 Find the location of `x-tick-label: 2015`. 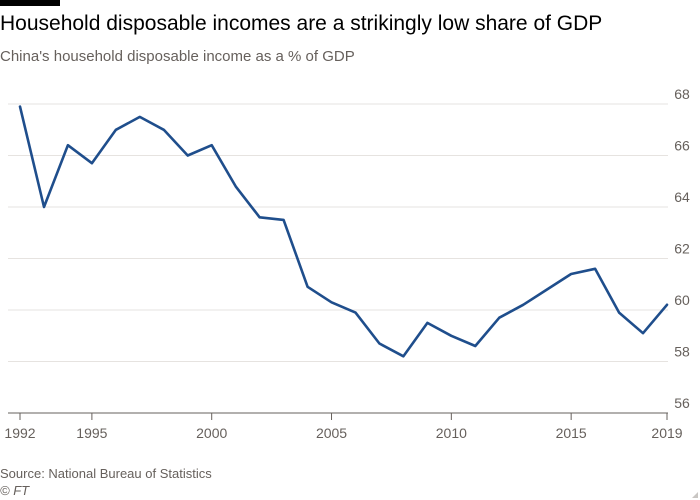

x-tick-label: 2015 is located at coordinates (571, 433).